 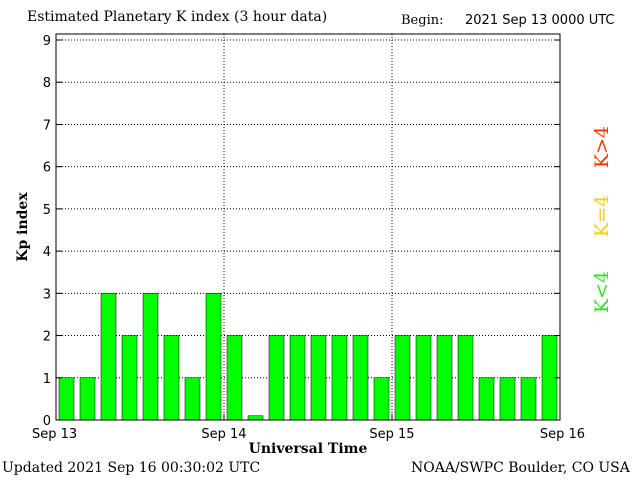 What do you see at coordinates (520, 468) in the screenshot?
I see `source-credit: NOAA/SWPC Boulder, CO USA` at bounding box center [520, 468].